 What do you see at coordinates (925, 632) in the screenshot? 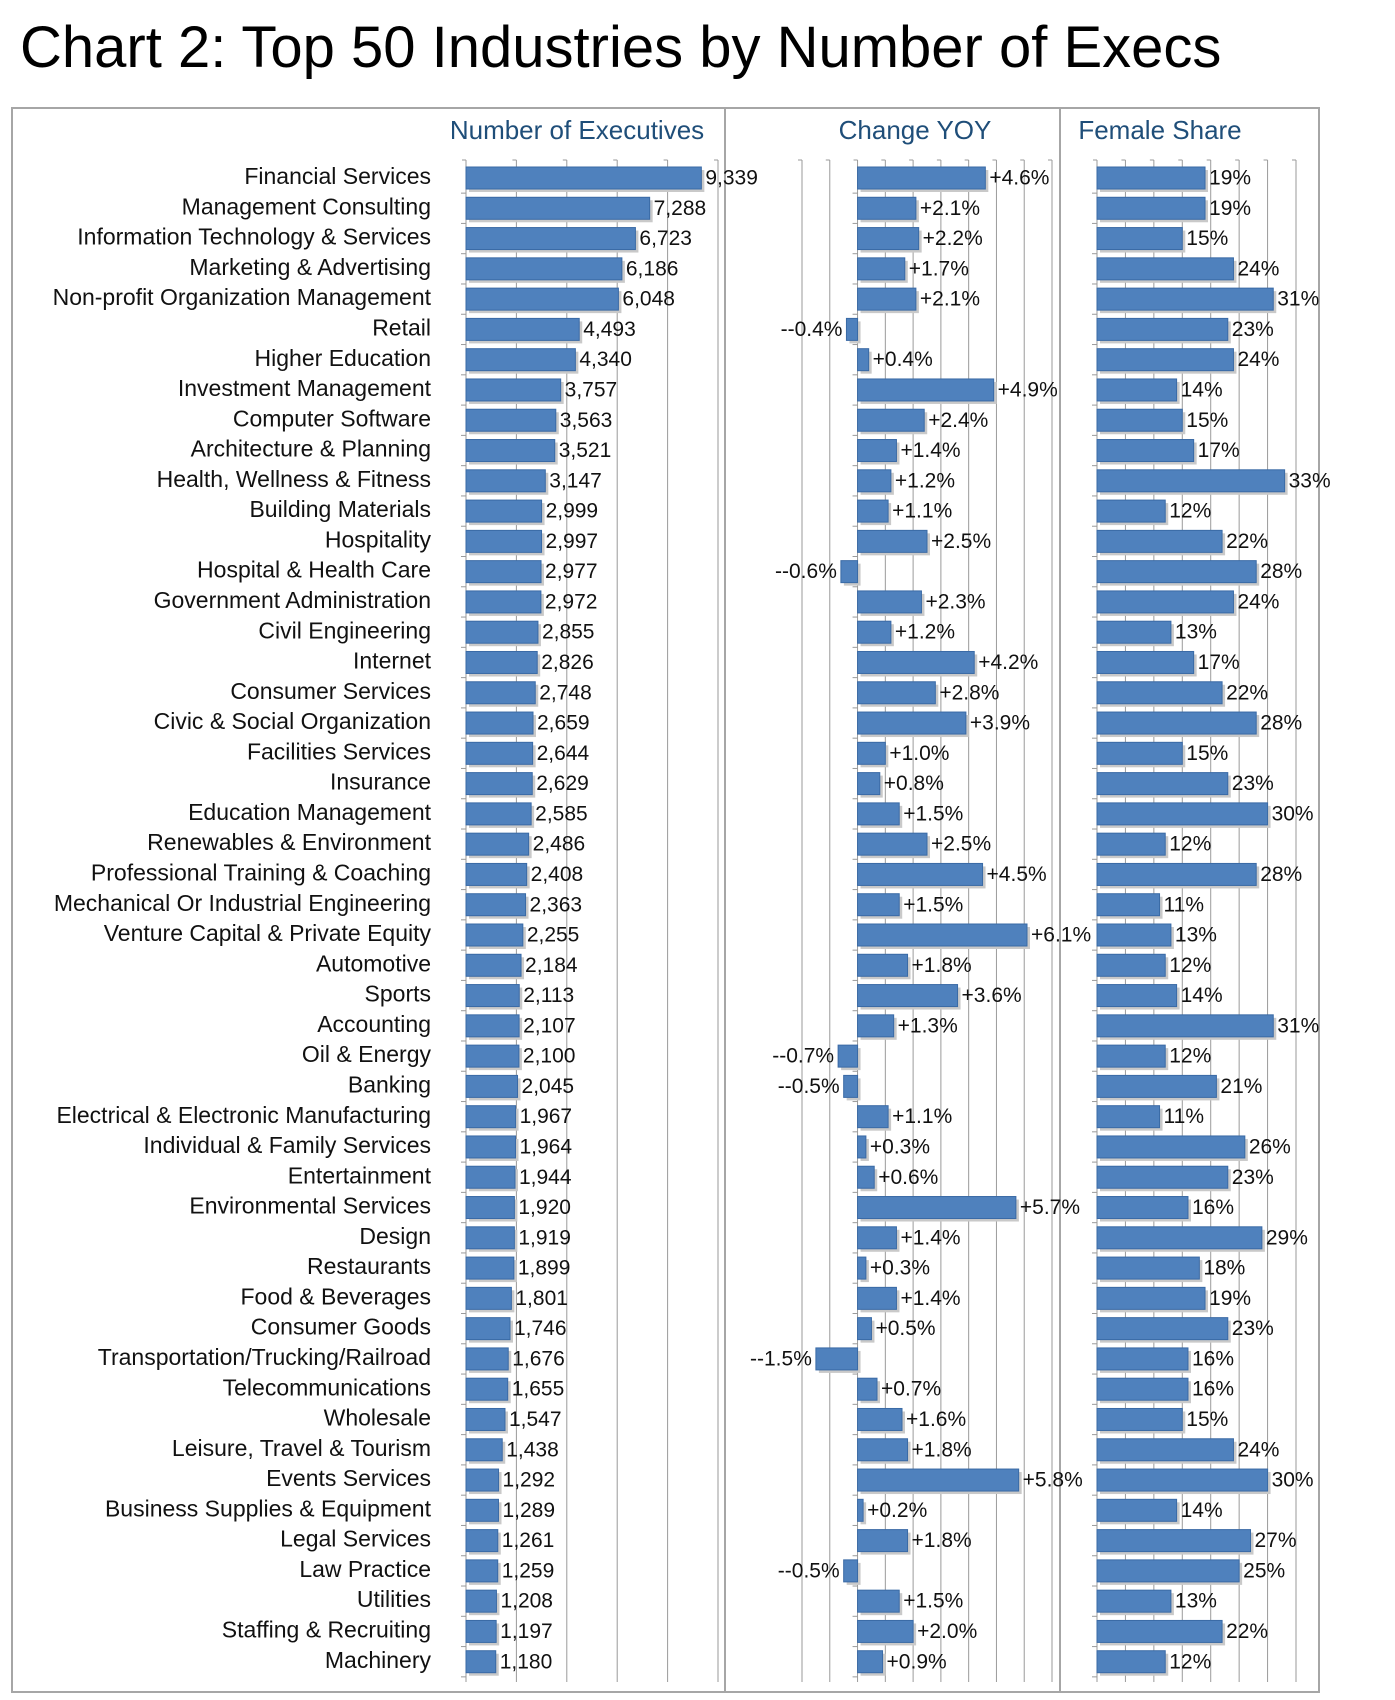
I see `data-label: +1.2%` at bounding box center [925, 632].